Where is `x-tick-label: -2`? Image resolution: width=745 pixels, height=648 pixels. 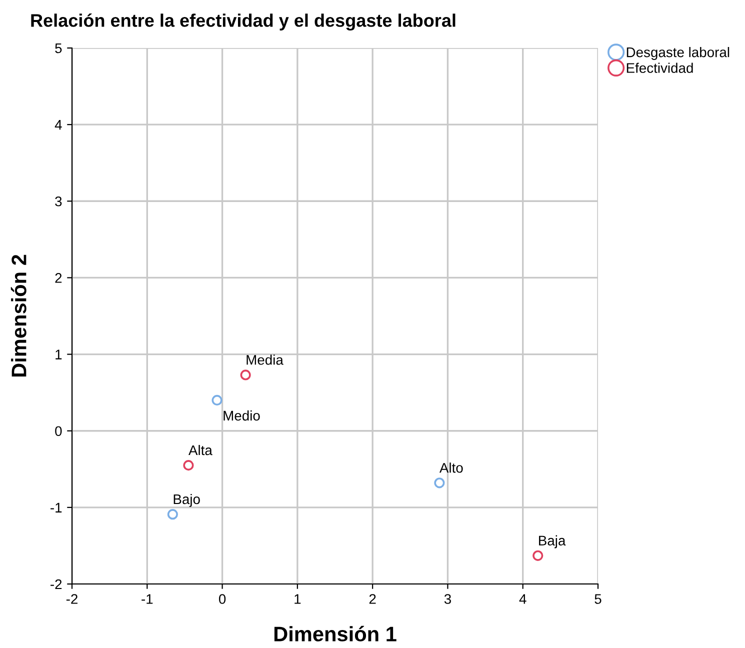 x-tick-label: -2 is located at coordinates (72, 599).